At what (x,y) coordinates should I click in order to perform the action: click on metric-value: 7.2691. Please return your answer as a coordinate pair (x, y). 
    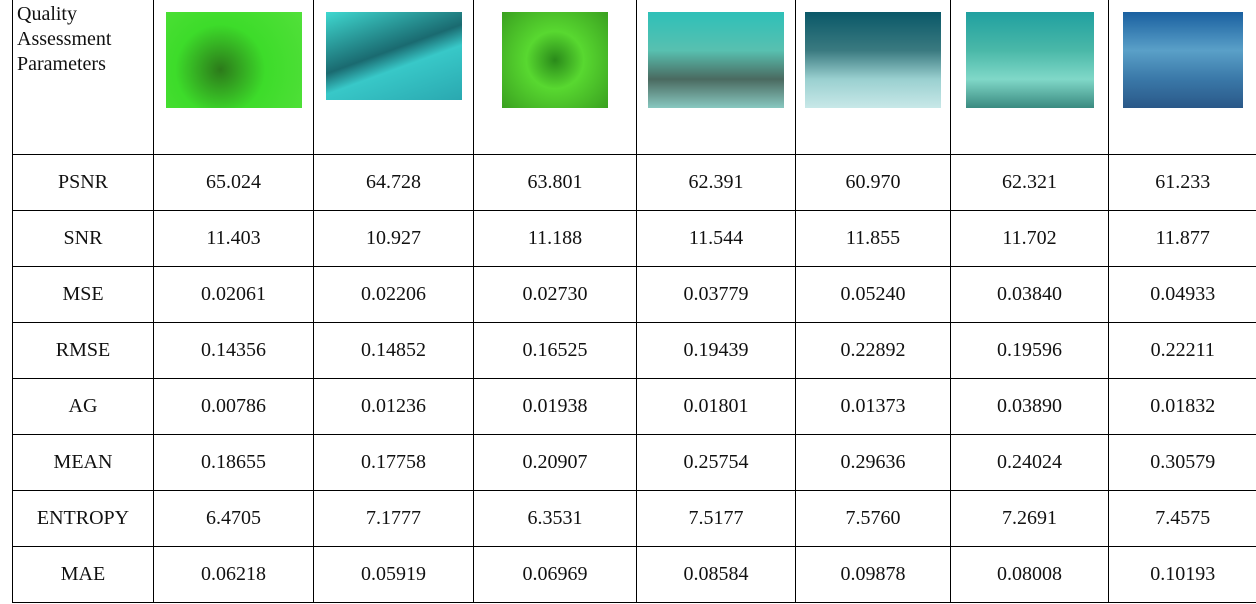
    Looking at the image, I should click on (1029, 518).